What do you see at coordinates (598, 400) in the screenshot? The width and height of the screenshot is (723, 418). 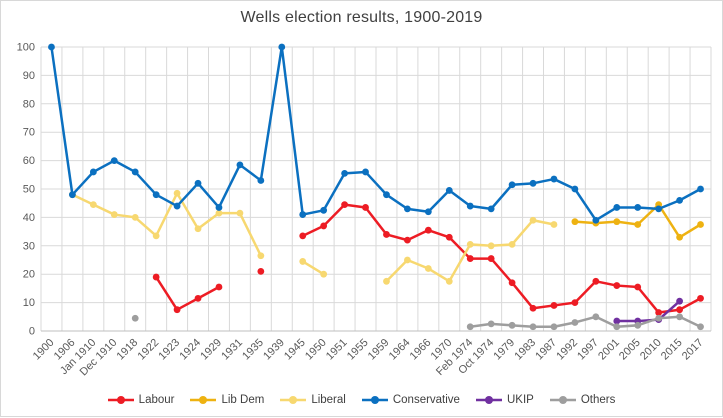 I see `legend-label: Others` at bounding box center [598, 400].